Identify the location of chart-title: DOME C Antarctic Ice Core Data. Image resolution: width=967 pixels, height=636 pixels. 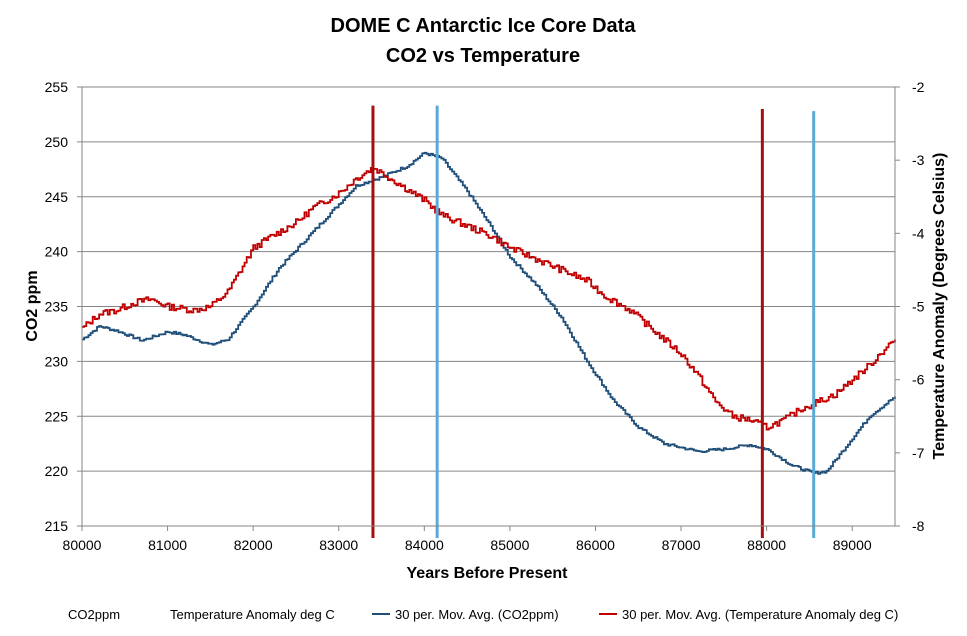
(484, 26).